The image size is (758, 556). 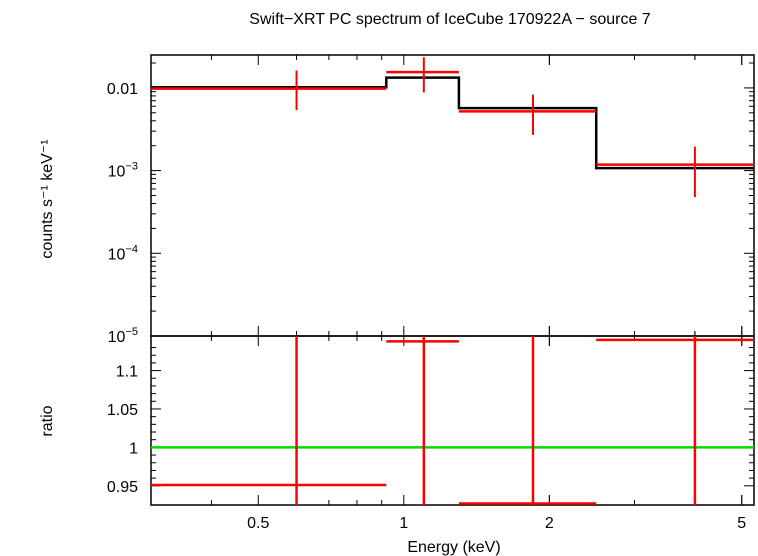 What do you see at coordinates (47, 420) in the screenshot?
I see `ratio-y-axis-label: ratio` at bounding box center [47, 420].